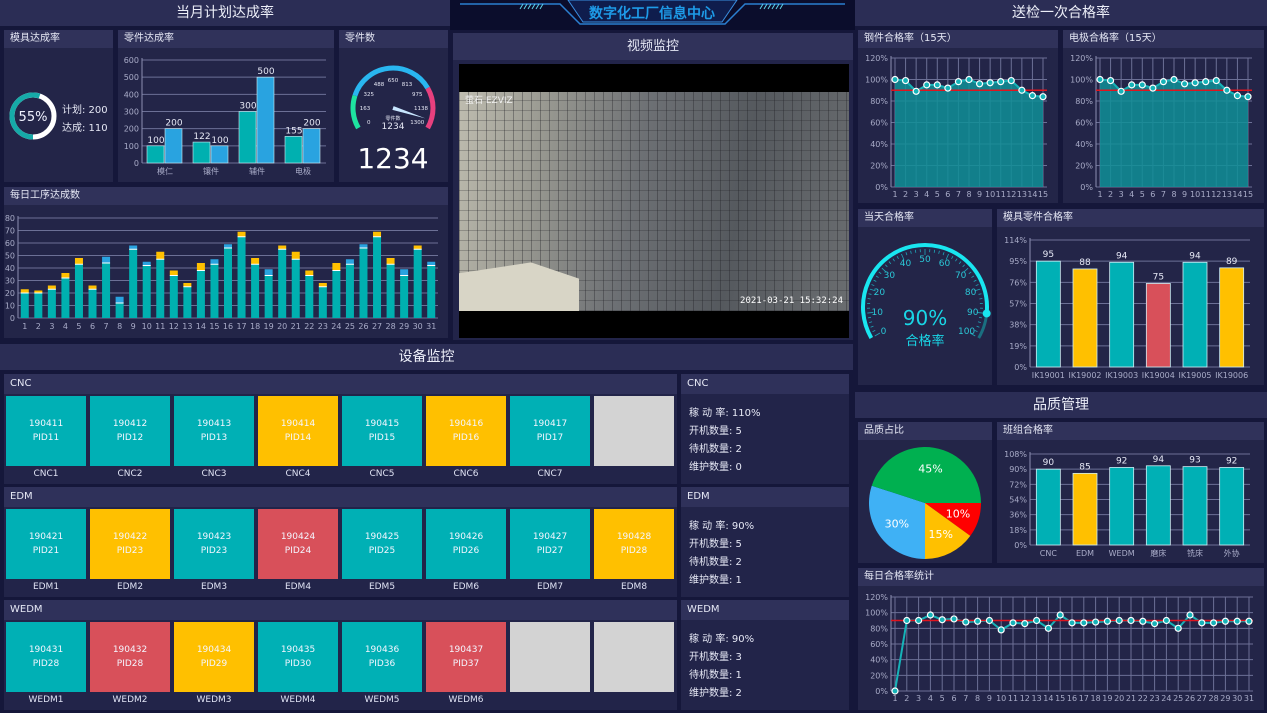  Describe the element at coordinates (46, 657) in the screenshot. I see `machine-tile: 190431 PID28` at that location.